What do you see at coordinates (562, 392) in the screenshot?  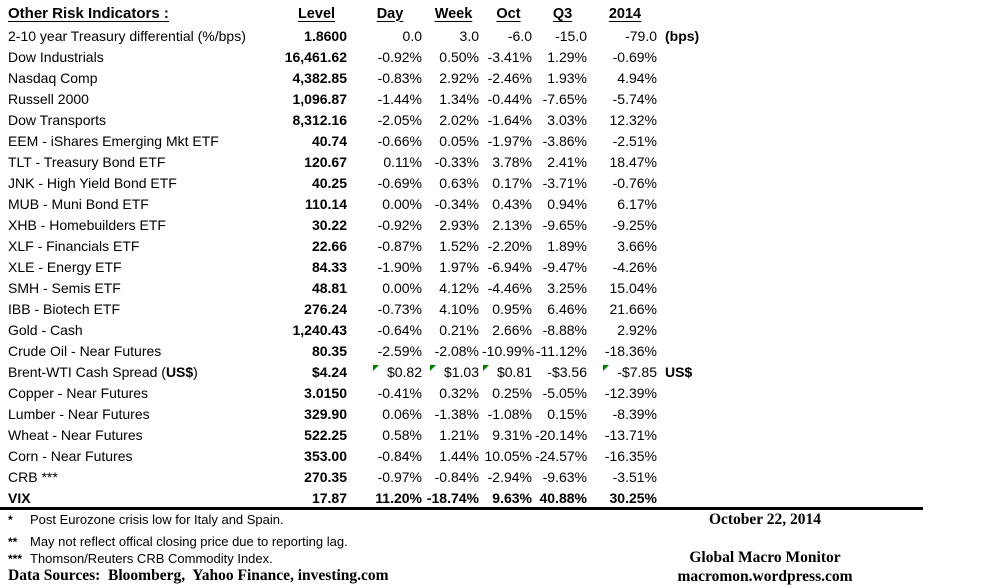 I see `cell-q3: -5.05%` at bounding box center [562, 392].